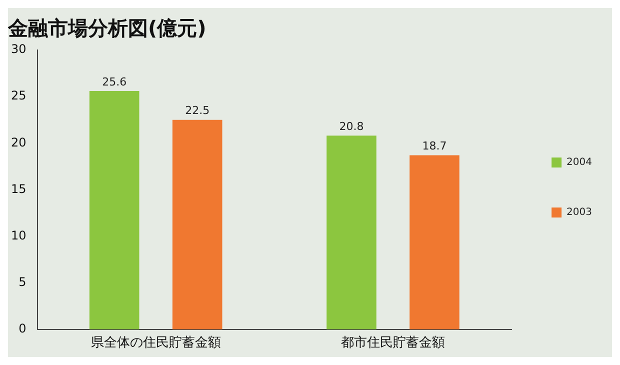 Image resolution: width=620 pixels, height=365 pixels. What do you see at coordinates (197, 111) in the screenshot?
I see `data-label: 22.5` at bounding box center [197, 111].